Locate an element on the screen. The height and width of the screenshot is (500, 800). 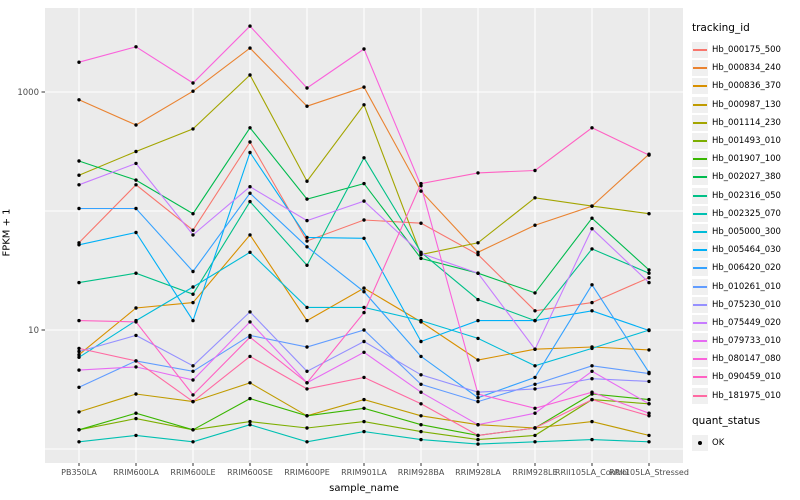
legend-item: Hb_002325_070 is located at coordinates (746, 214).